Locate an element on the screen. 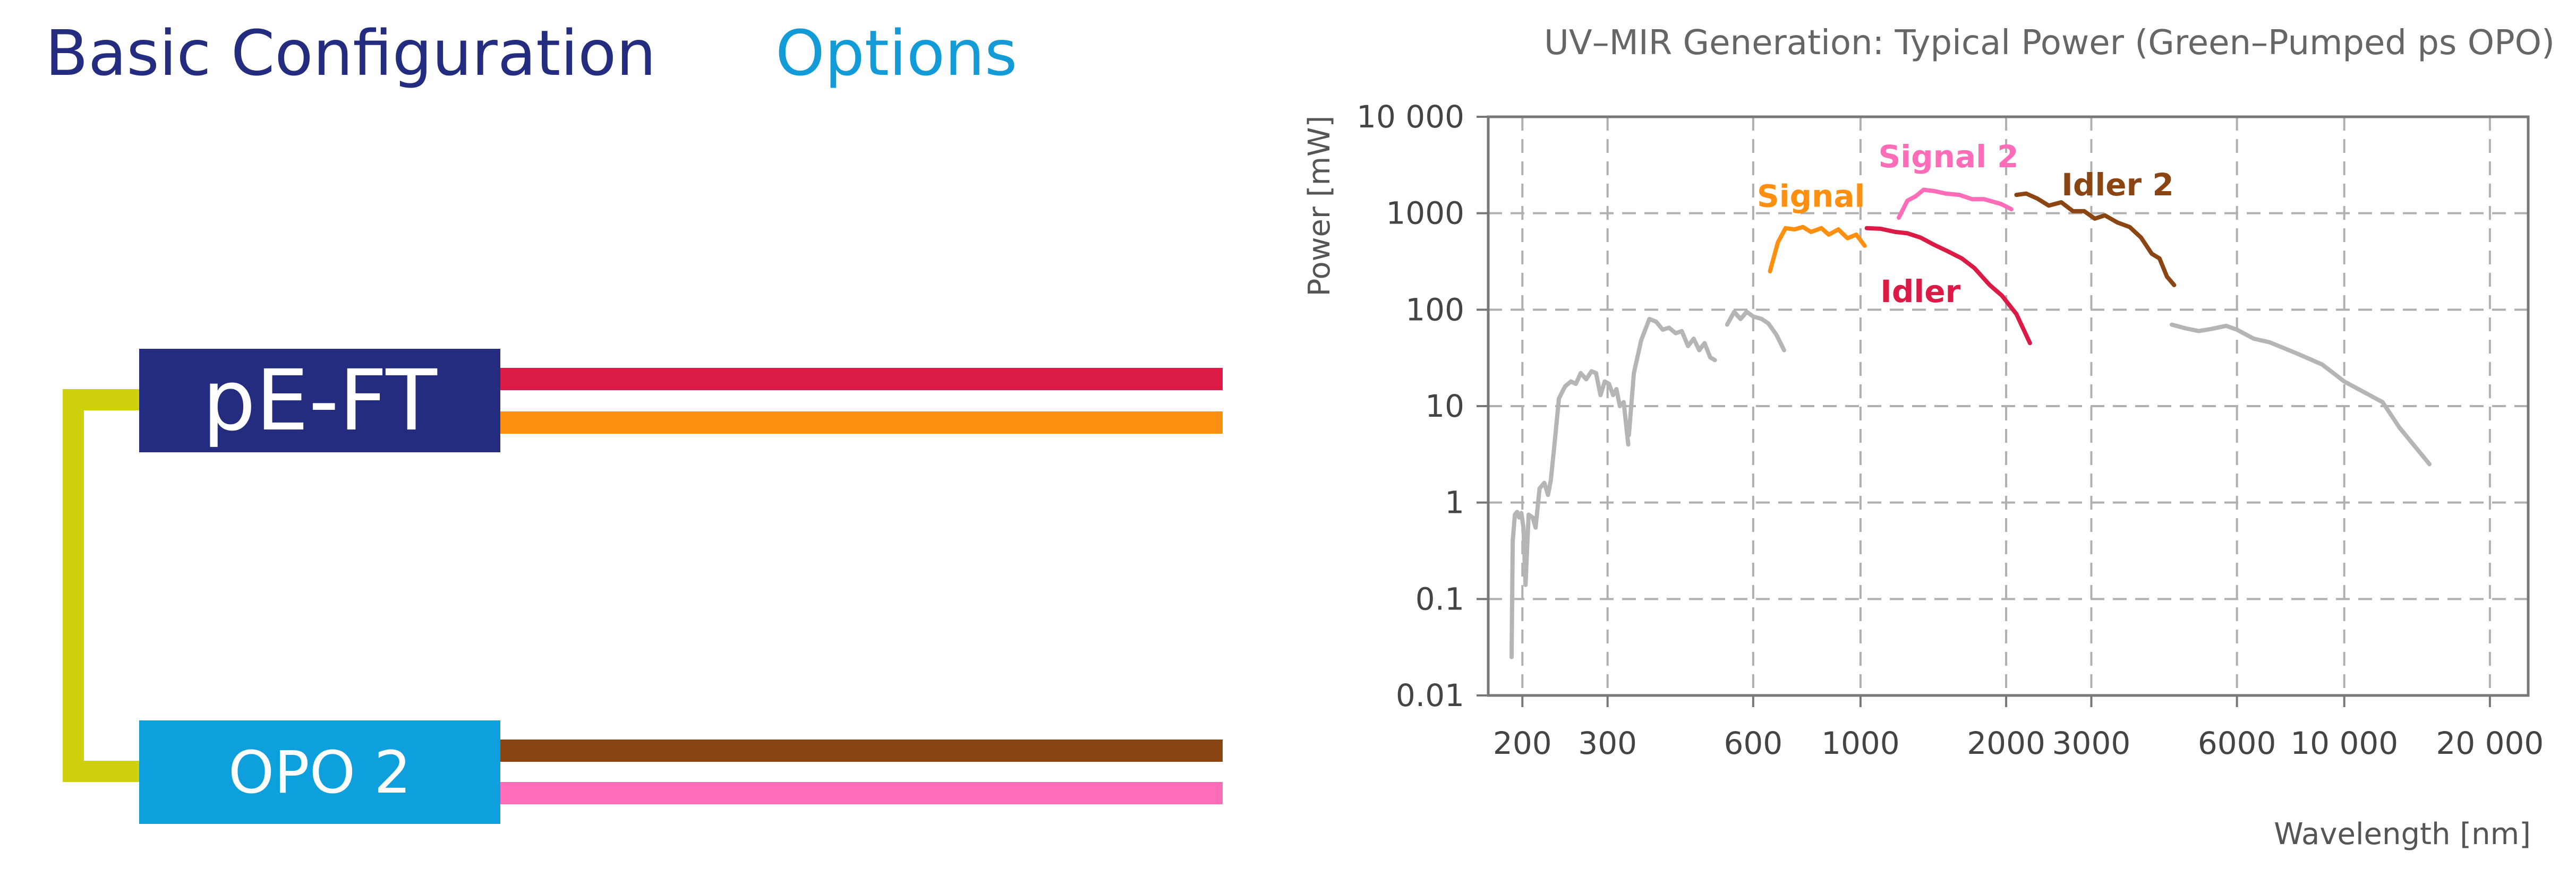 Image resolution: width=2576 pixels, height=877 pixels. y-tick-label: 1 is located at coordinates (1455, 503).